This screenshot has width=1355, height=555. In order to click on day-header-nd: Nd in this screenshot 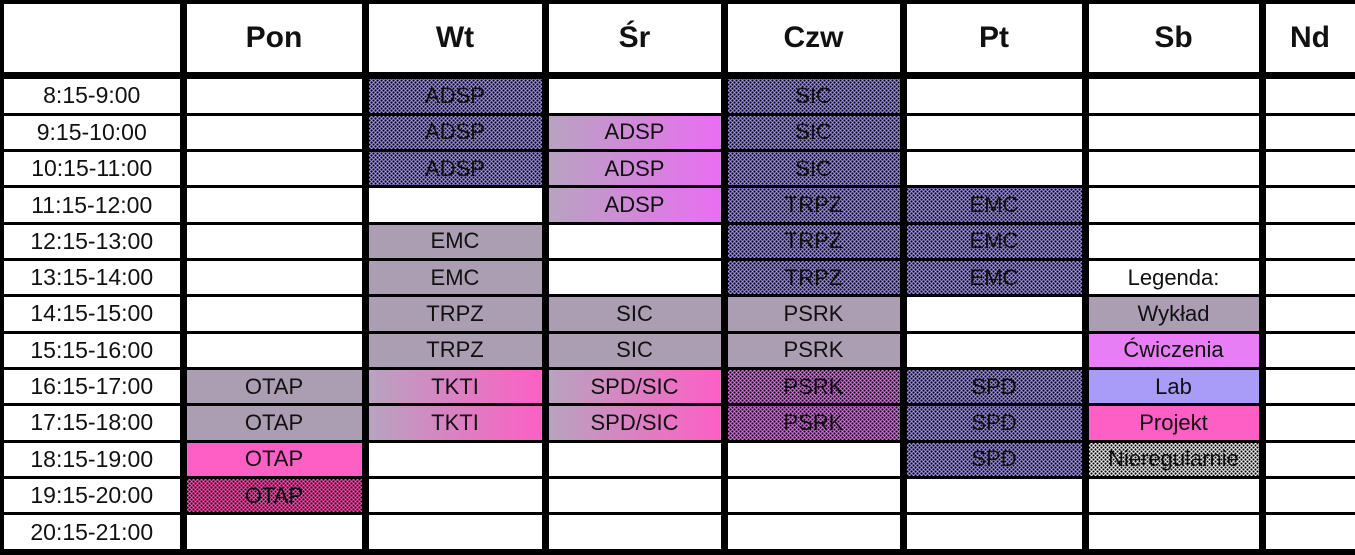, I will do `click(1306, 39)`.